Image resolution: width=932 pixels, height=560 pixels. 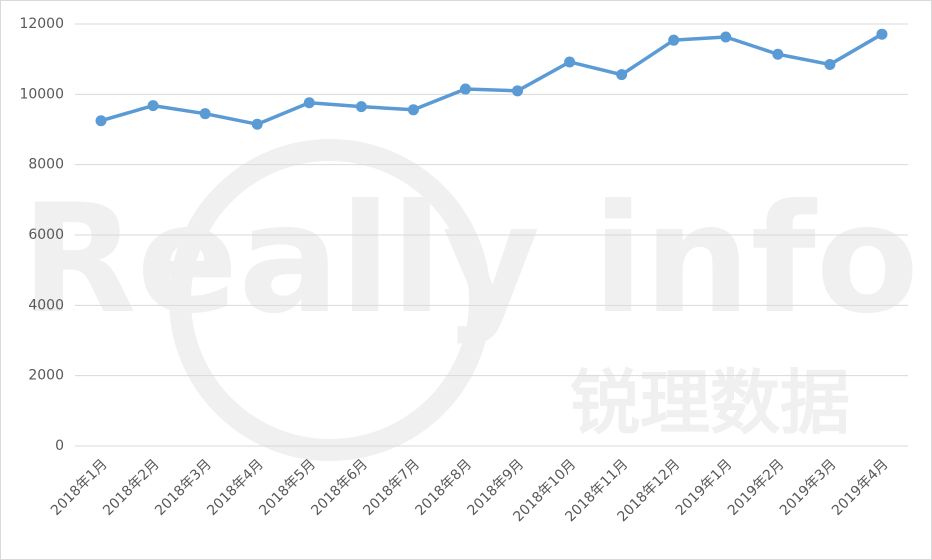 I want to click on y-tick-label: 0, so click(x=59, y=446).